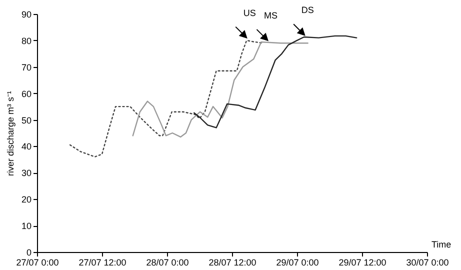 The height and width of the screenshot is (270, 461). Describe the element at coordinates (307, 10) in the screenshot. I see `annotation: DS` at that location.